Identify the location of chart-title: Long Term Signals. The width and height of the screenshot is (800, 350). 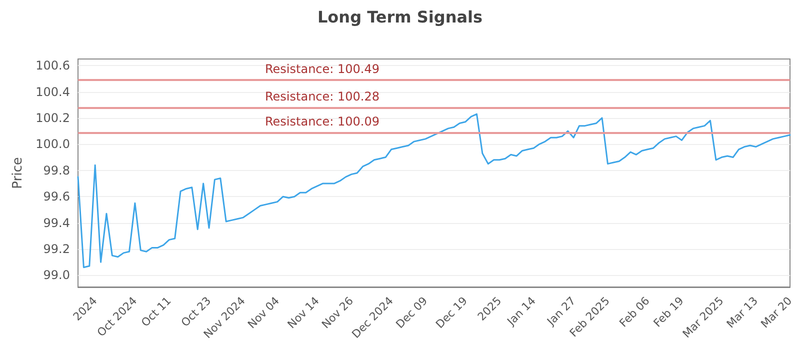
(400, 17).